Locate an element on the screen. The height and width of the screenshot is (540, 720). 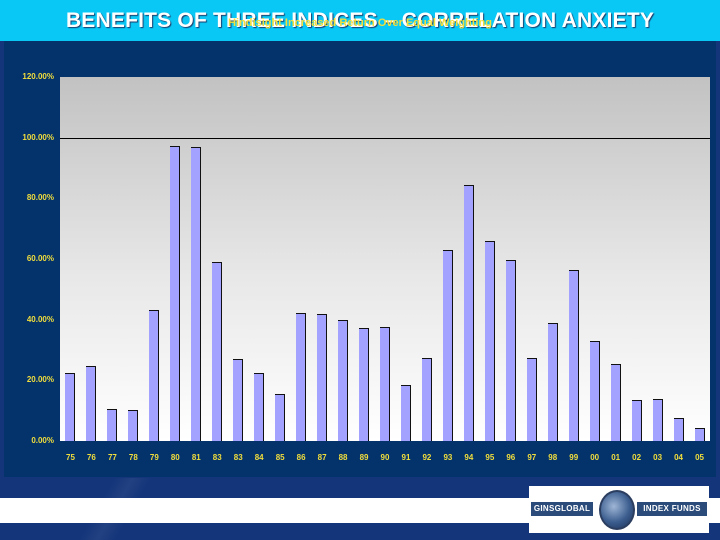
logo-left-text: GINSGLOBAL is located at coordinates (562, 509).